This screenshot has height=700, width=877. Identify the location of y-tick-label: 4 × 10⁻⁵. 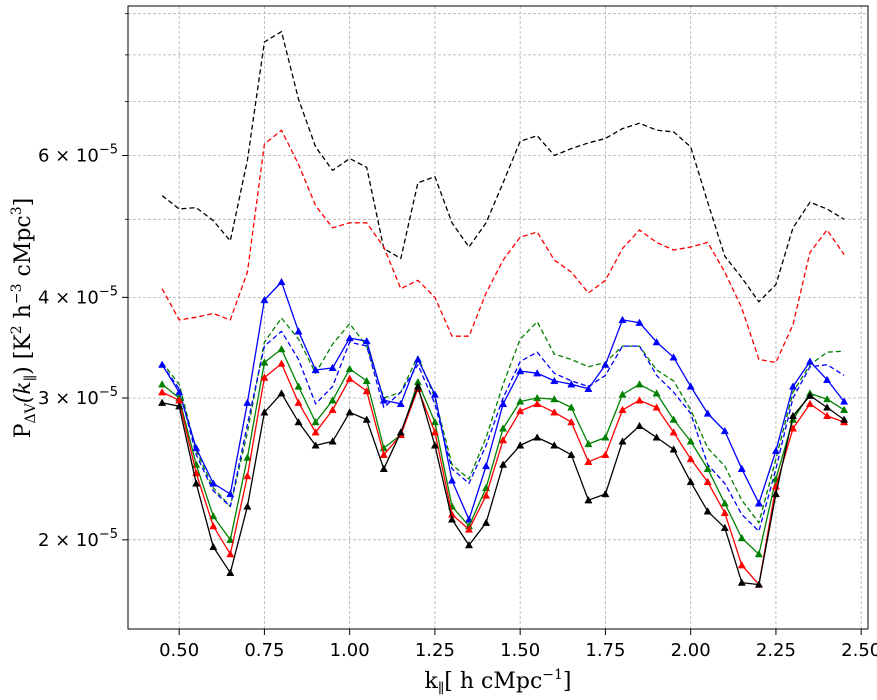
(78, 296).